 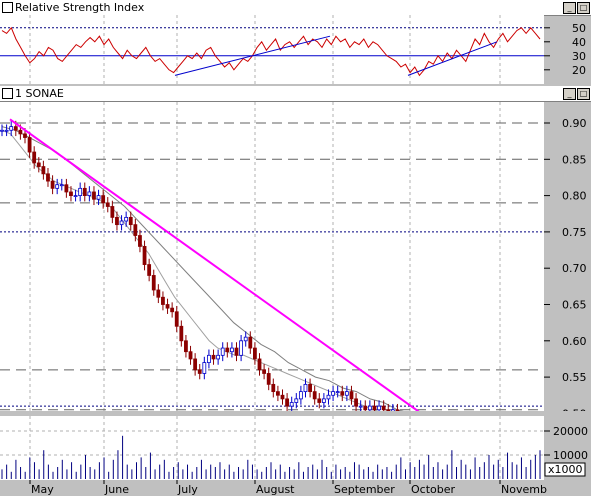 I want to click on price-titlebar: 1 SONAE _ □, so click(x=295, y=94).